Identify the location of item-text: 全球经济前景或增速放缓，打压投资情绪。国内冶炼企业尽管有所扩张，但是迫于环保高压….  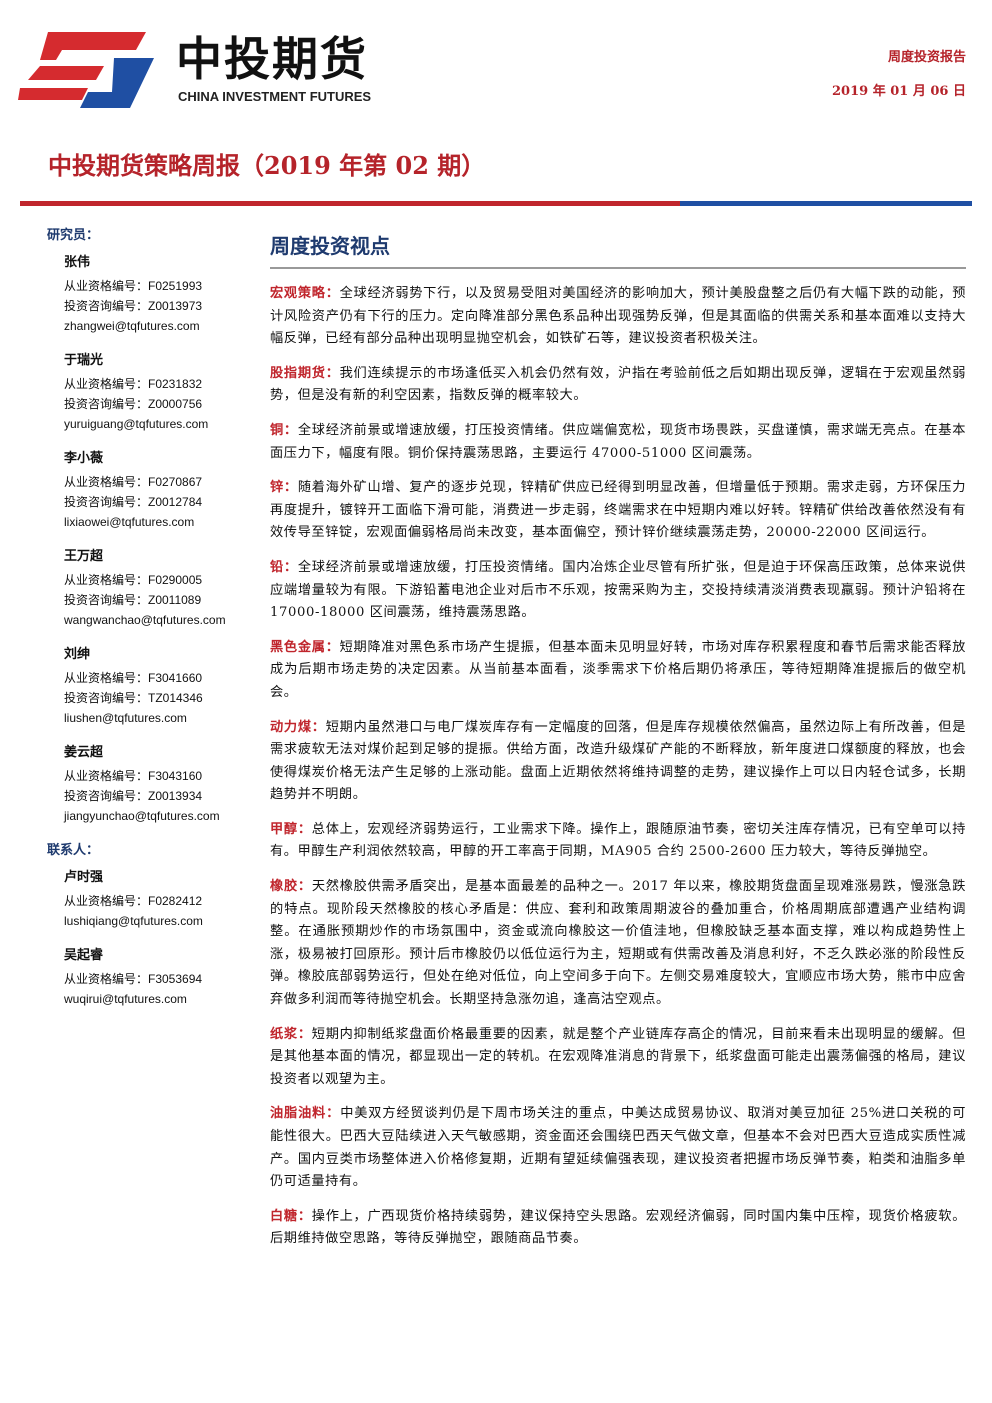
(618, 590).